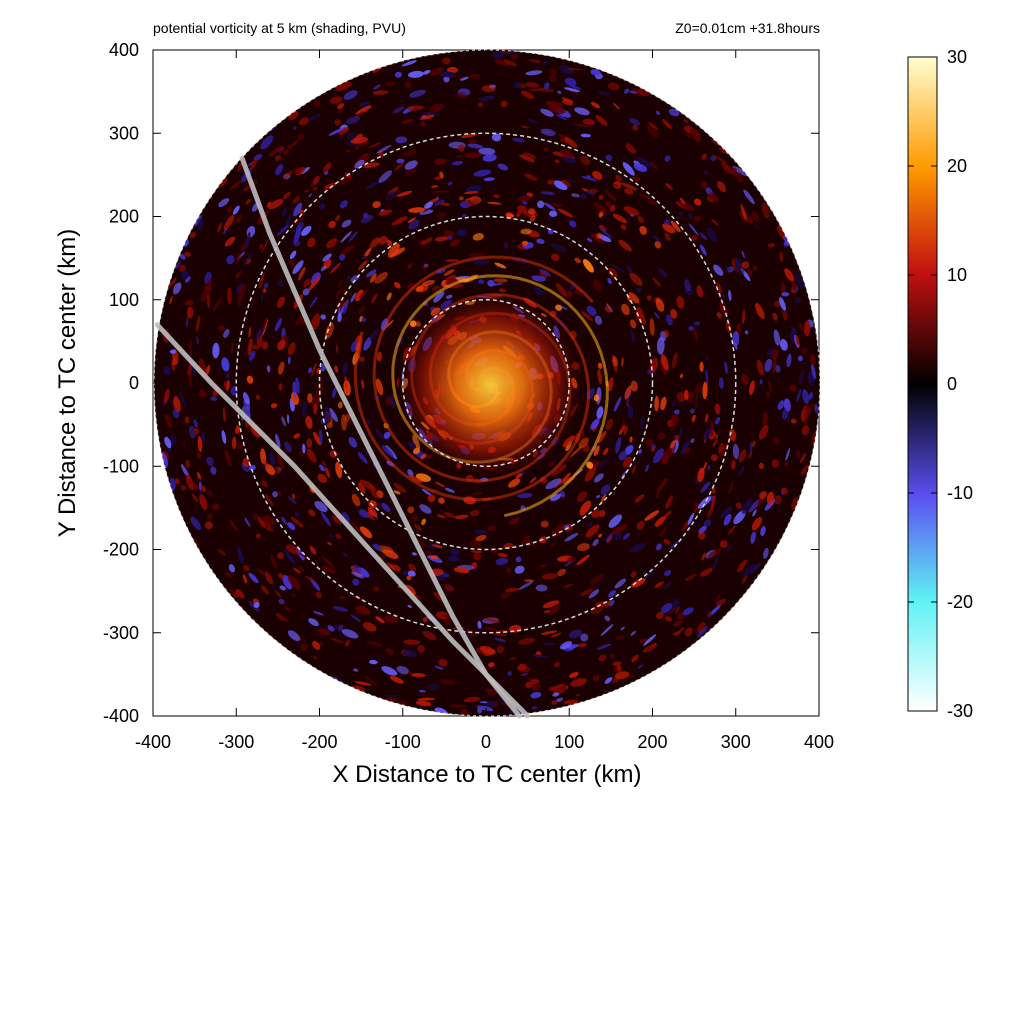 The image size is (1024, 1024). Describe the element at coordinates (569, 742) in the screenshot. I see `x-tick-label: 100` at that location.